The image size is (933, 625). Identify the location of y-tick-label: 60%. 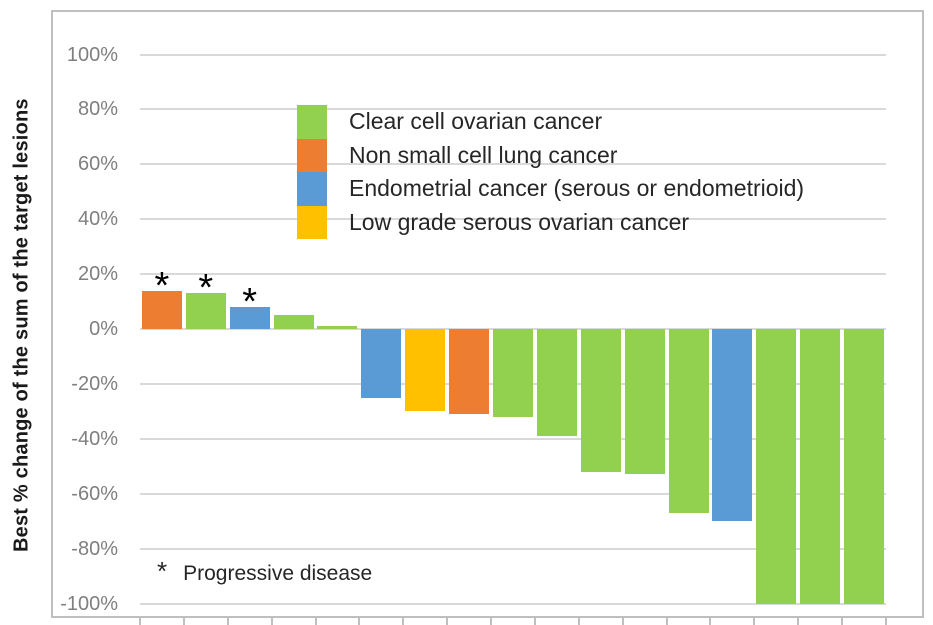
(97, 164).